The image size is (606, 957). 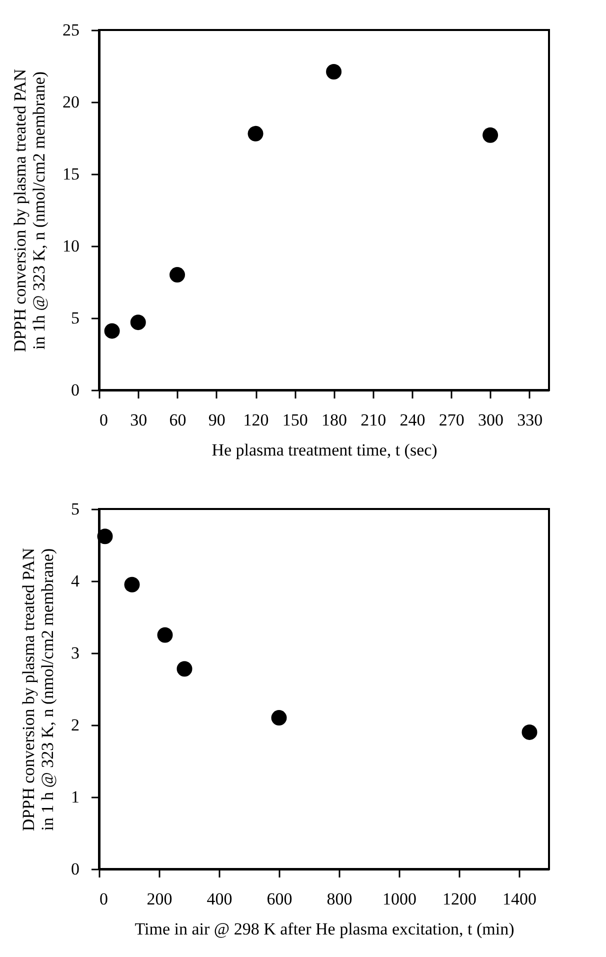 What do you see at coordinates (256, 420) in the screenshot?
I see `x-tick-label: 120` at bounding box center [256, 420].